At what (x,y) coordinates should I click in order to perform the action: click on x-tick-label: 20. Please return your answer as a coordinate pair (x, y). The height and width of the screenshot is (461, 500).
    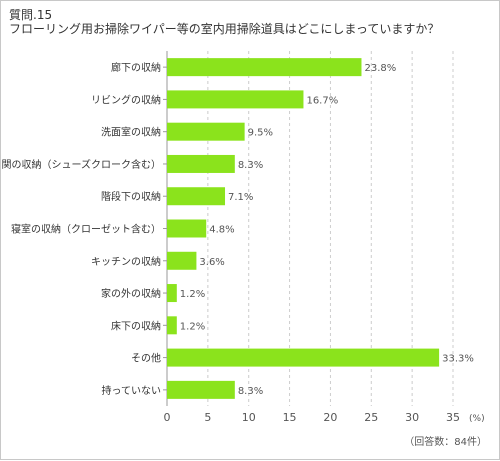
    Looking at the image, I should click on (330, 417).